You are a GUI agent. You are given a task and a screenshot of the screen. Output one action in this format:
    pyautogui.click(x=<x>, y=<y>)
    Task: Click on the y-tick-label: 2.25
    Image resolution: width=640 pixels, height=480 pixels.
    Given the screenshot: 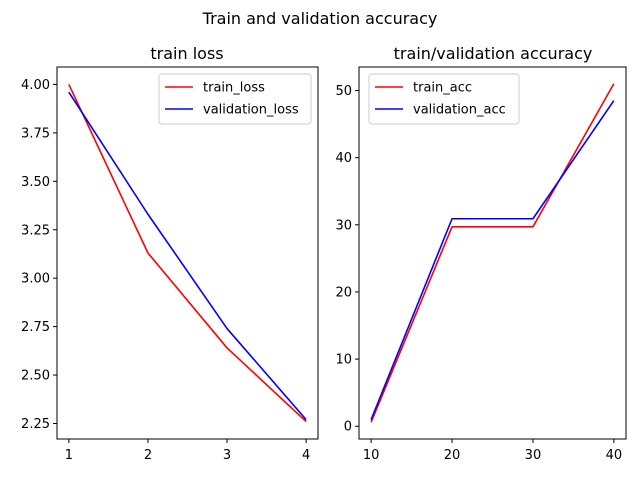 What is the action you would take?
    pyautogui.click(x=35, y=424)
    